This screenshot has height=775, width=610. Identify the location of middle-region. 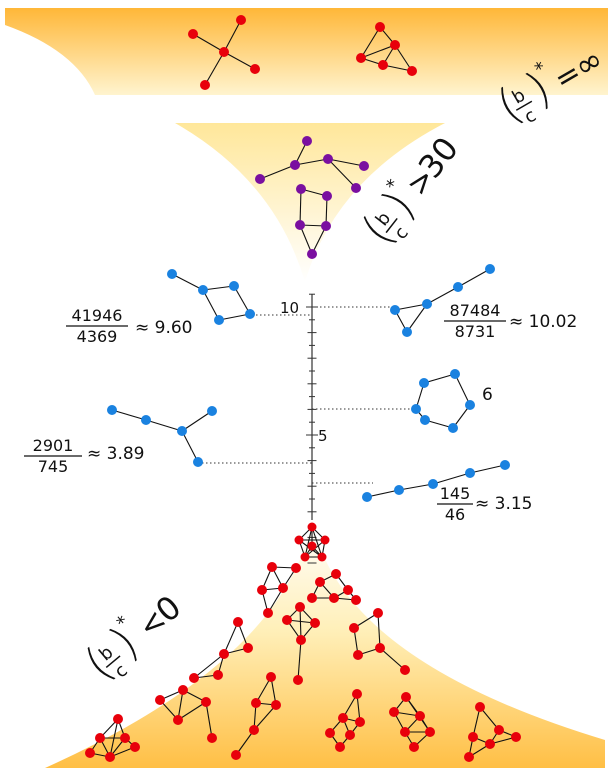
(310, 202).